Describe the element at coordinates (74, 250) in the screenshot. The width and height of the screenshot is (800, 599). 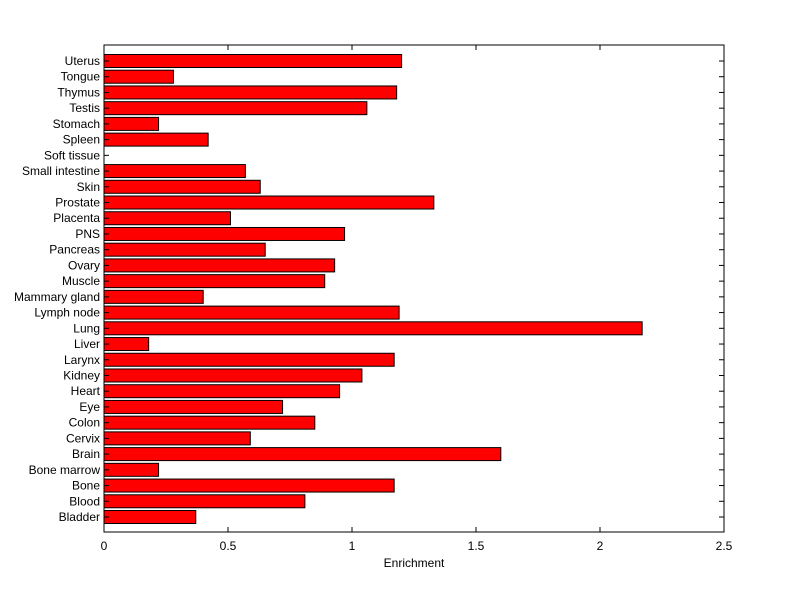
I see `y-tick-label: Pancreas` at that location.